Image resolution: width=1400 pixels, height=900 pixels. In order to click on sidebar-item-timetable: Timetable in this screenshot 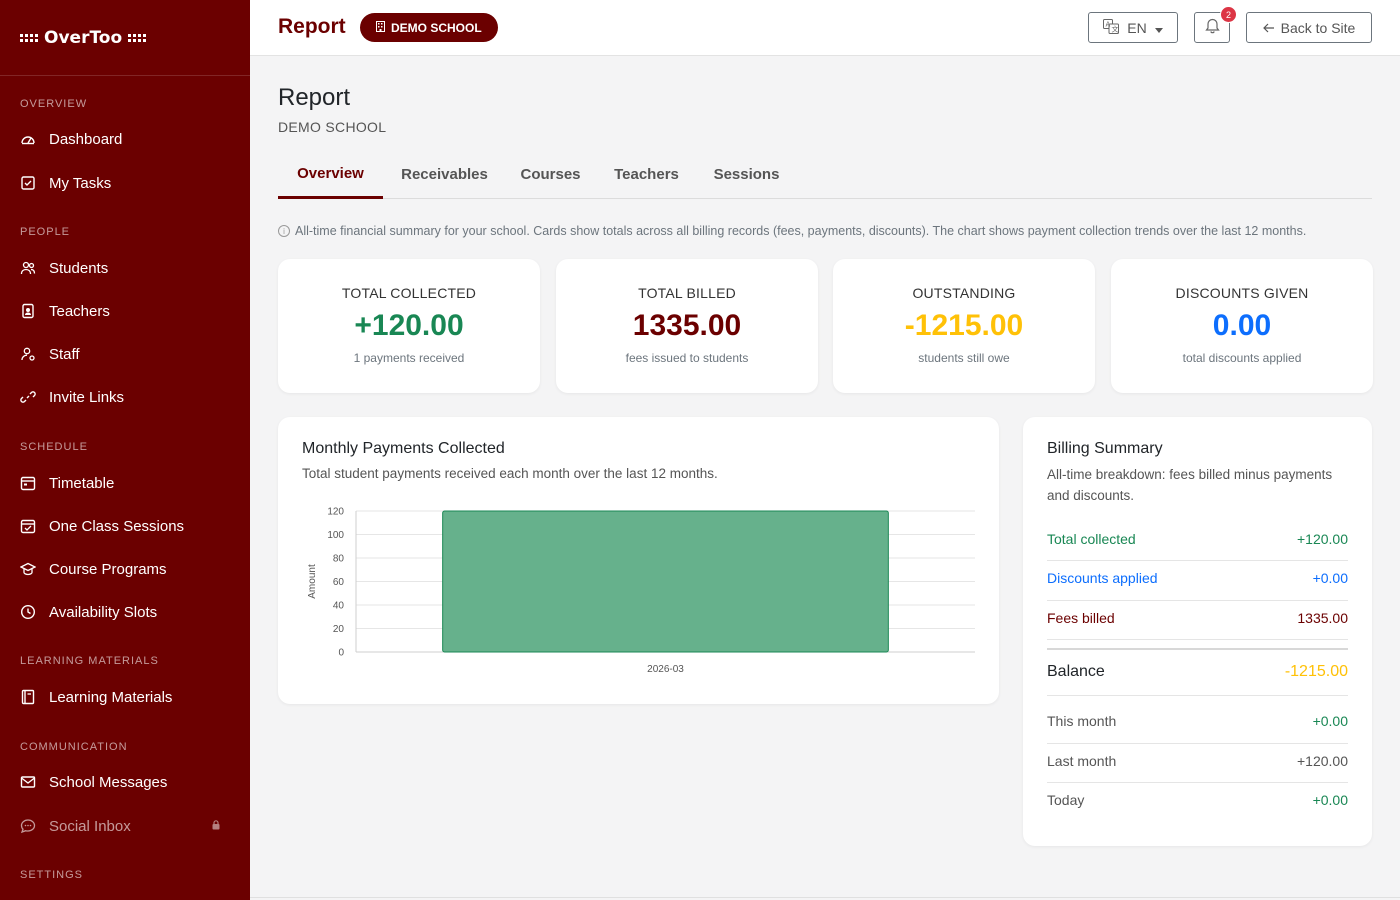, I will do `click(125, 483)`.